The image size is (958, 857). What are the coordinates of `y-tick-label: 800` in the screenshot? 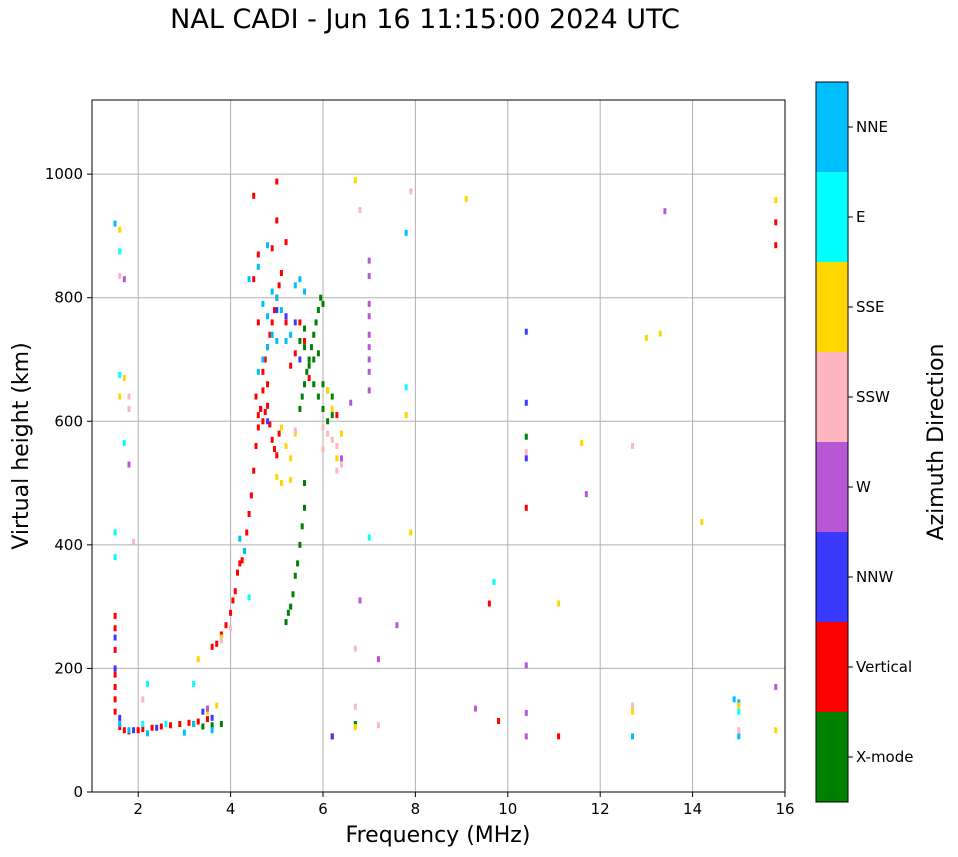 It's located at (68, 298).